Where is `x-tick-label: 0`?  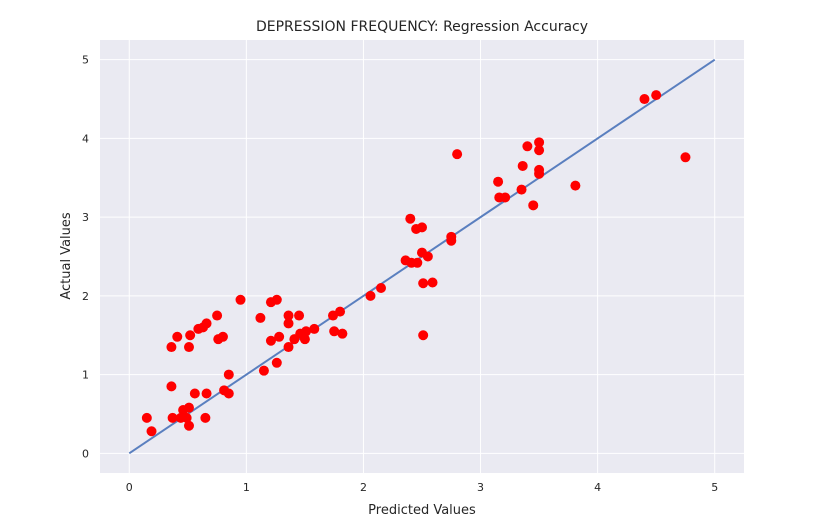
x-tick-label: 0 is located at coordinates (129, 487).